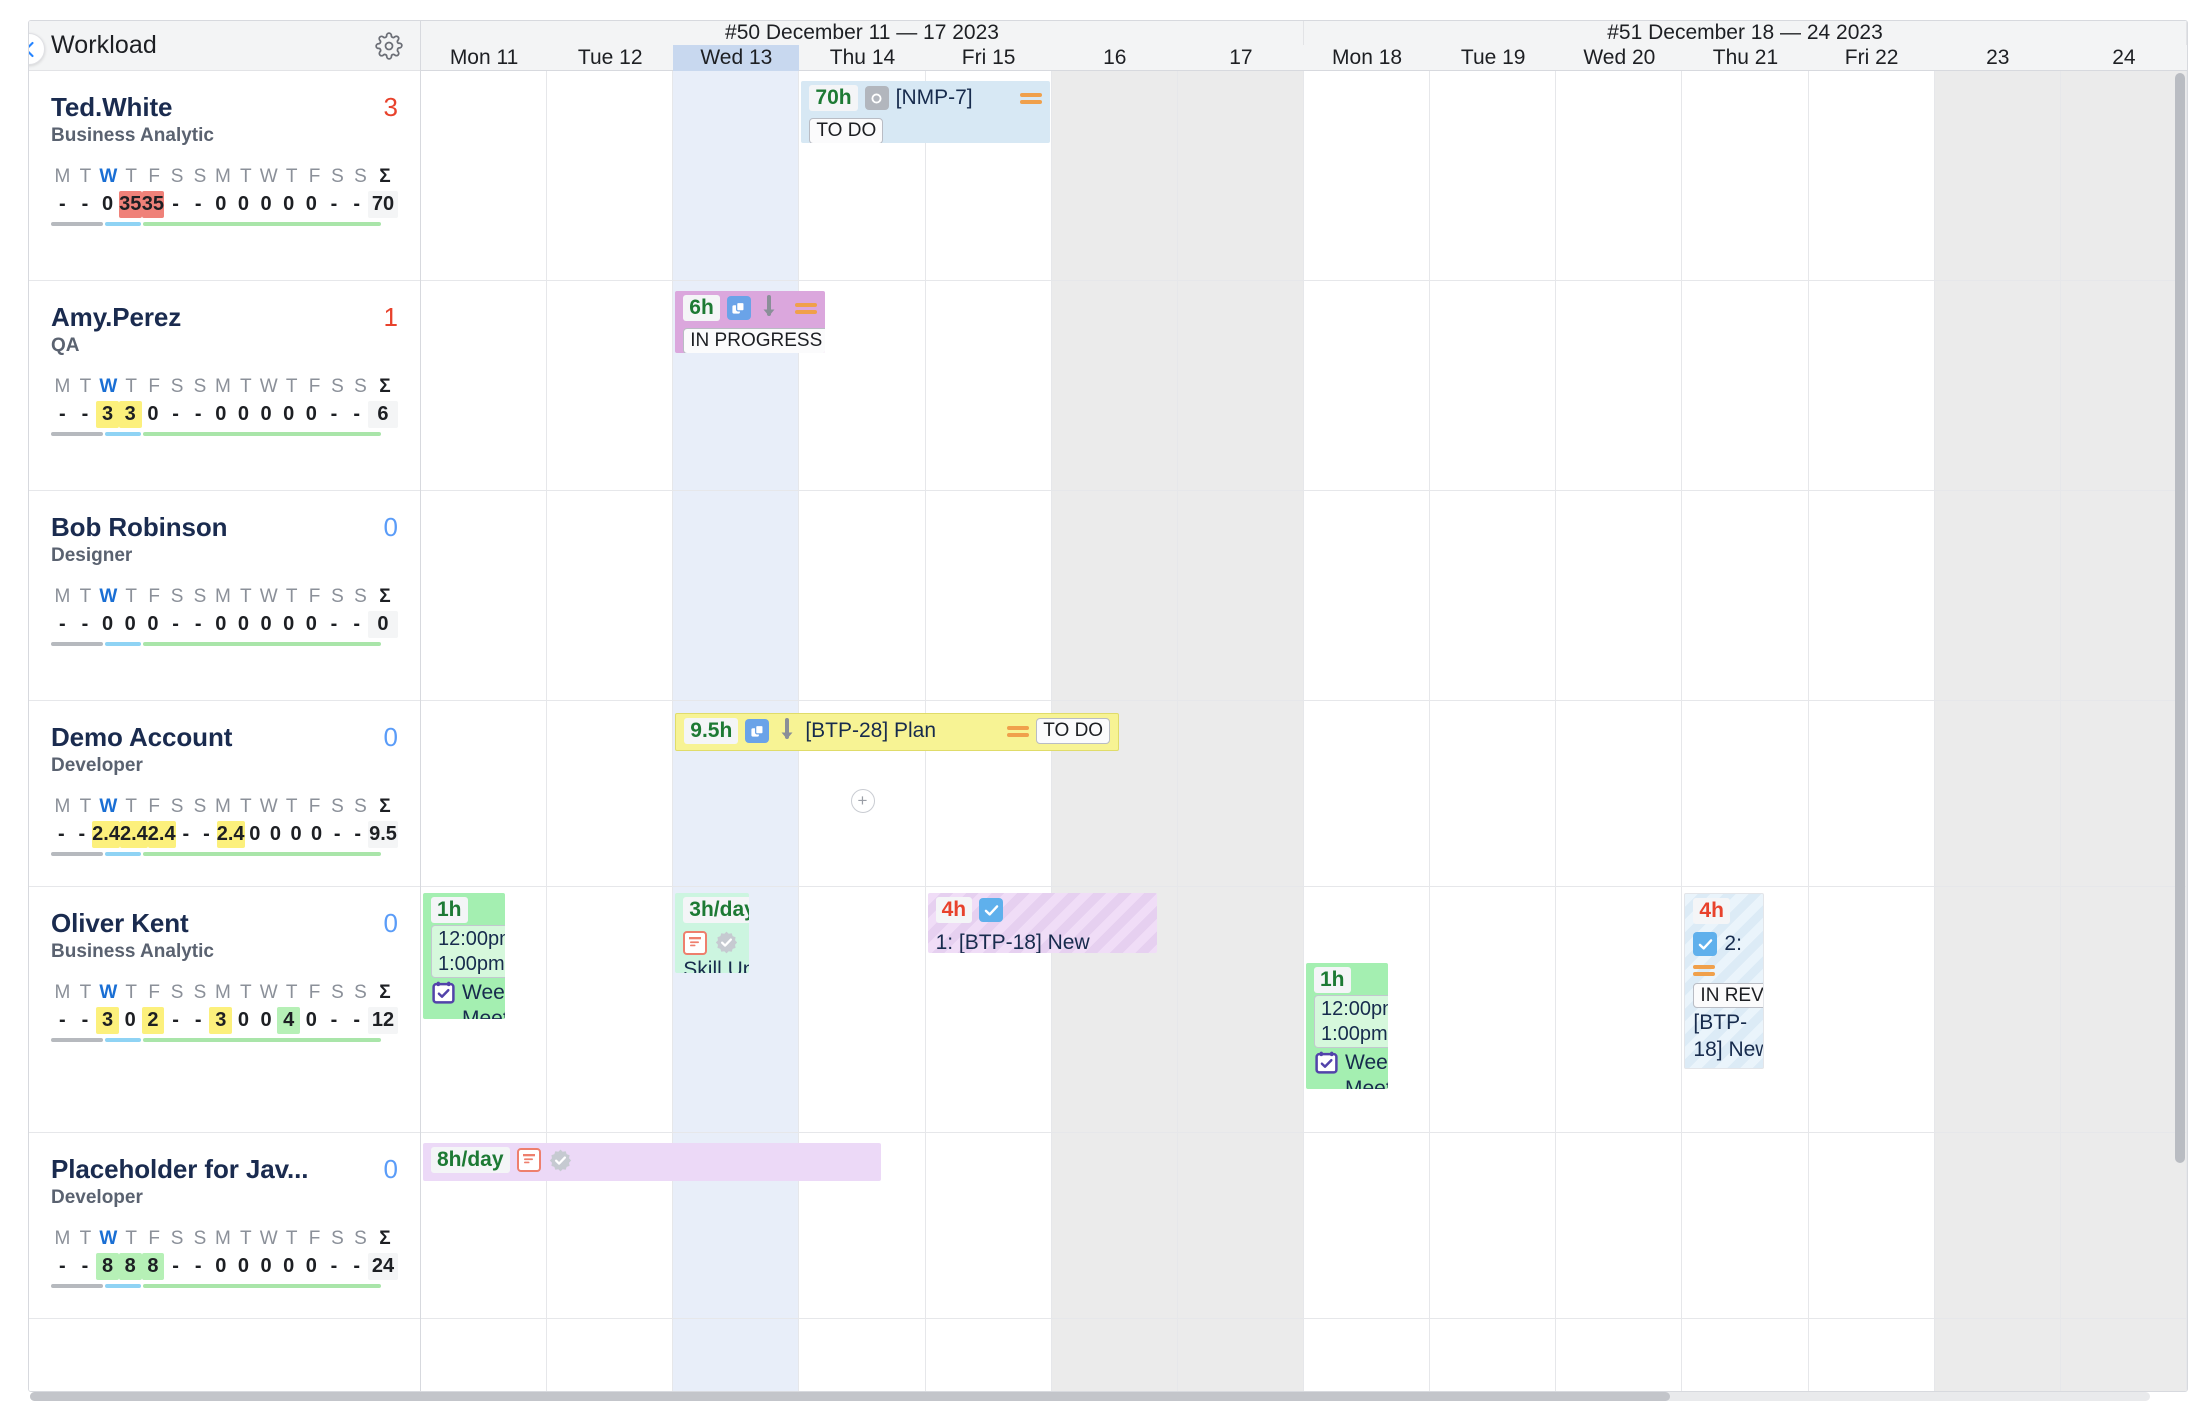  I want to click on person-role: Developer, so click(97, 1198).